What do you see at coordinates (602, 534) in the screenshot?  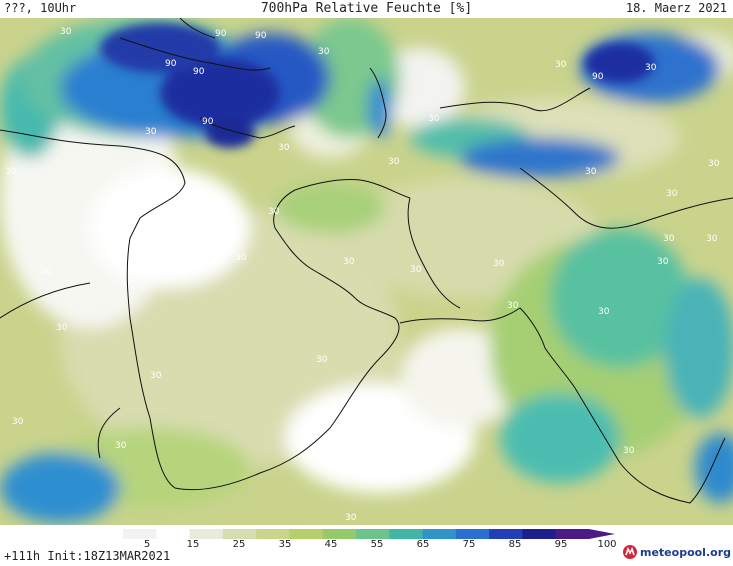 I see `color-scale-arrow` at bounding box center [602, 534].